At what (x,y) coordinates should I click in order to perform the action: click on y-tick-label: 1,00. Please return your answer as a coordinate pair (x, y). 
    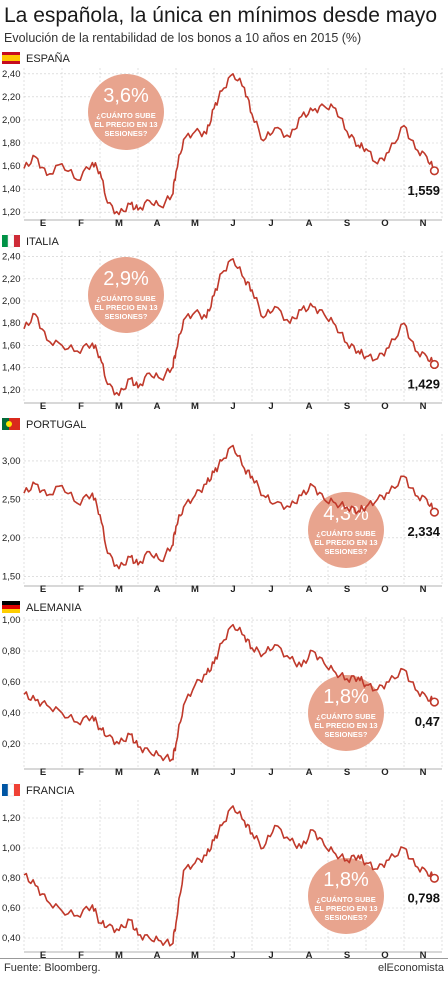
    Looking at the image, I should click on (11, 620).